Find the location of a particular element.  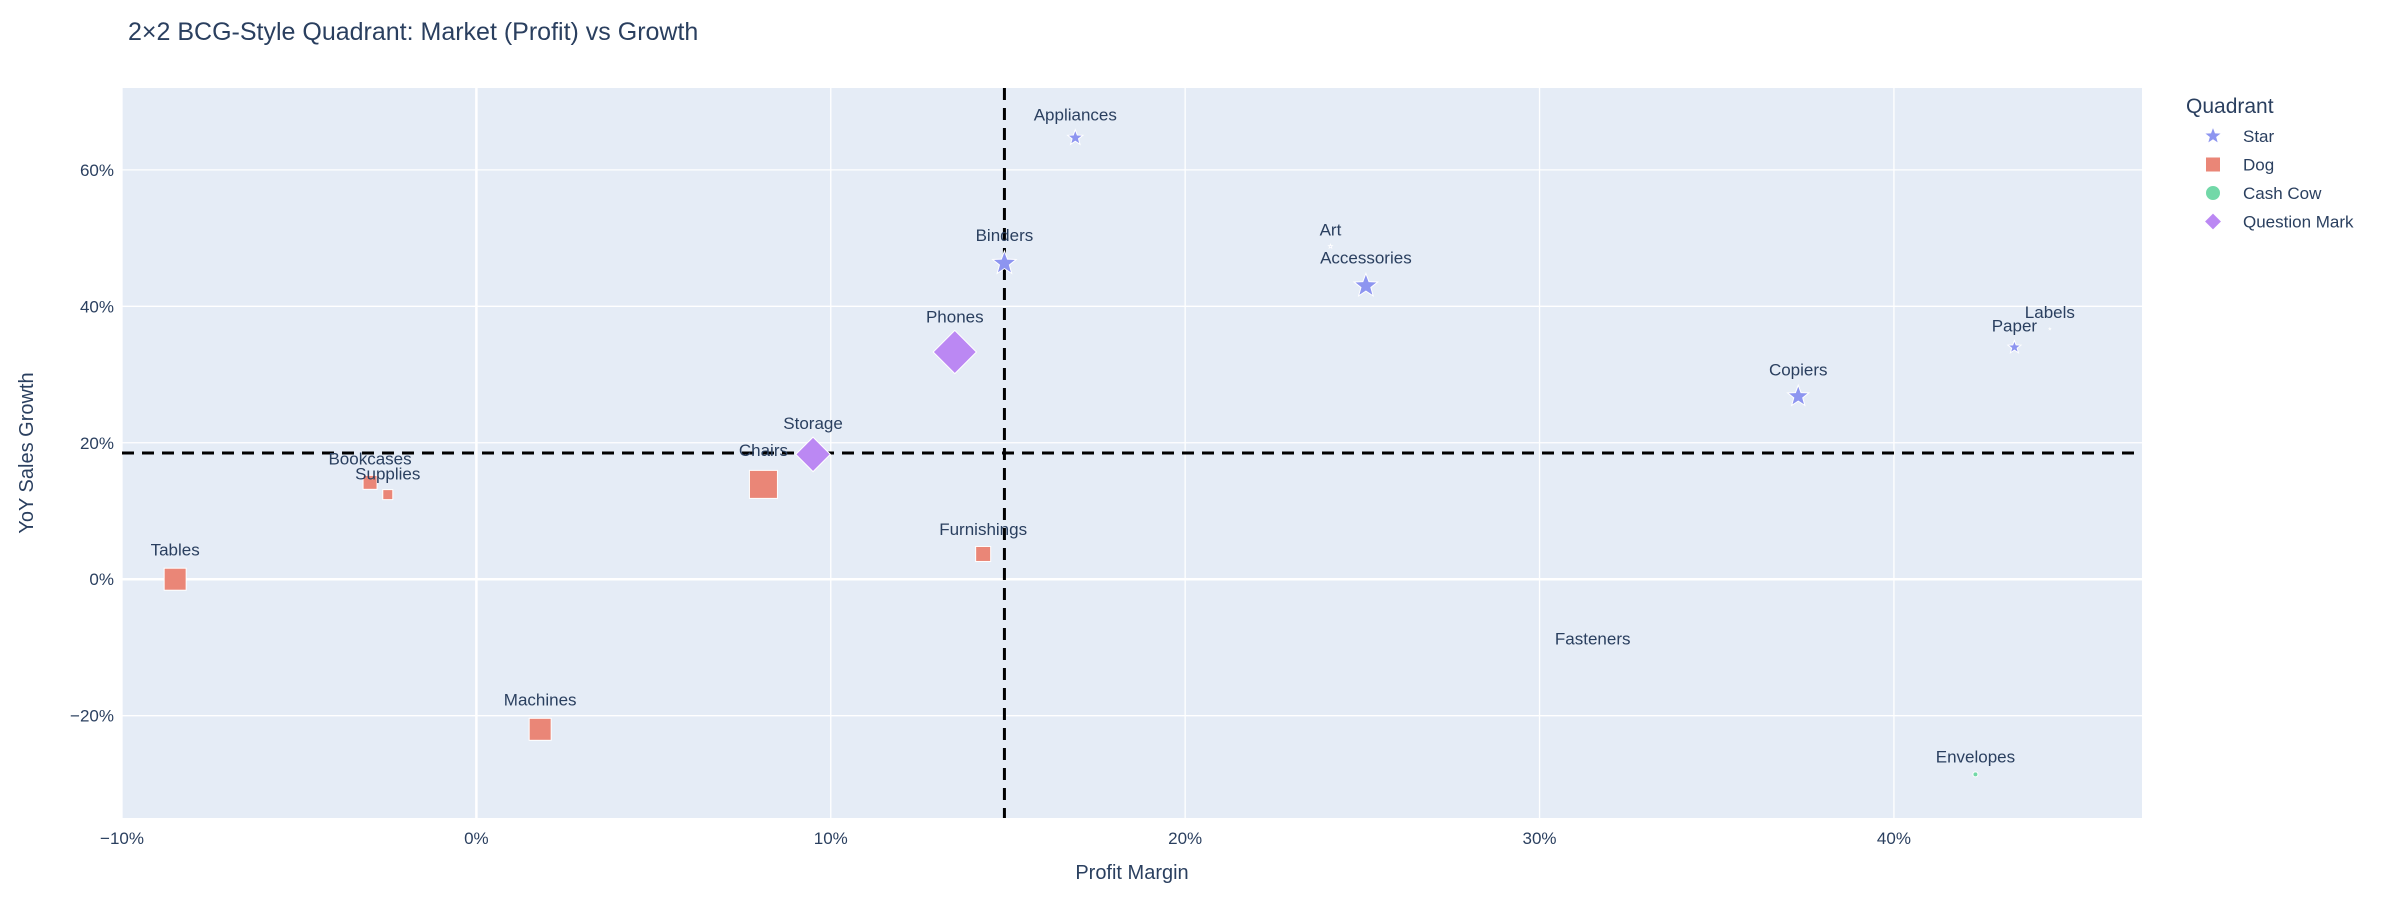

point-label: Furnishings is located at coordinates (983, 529).